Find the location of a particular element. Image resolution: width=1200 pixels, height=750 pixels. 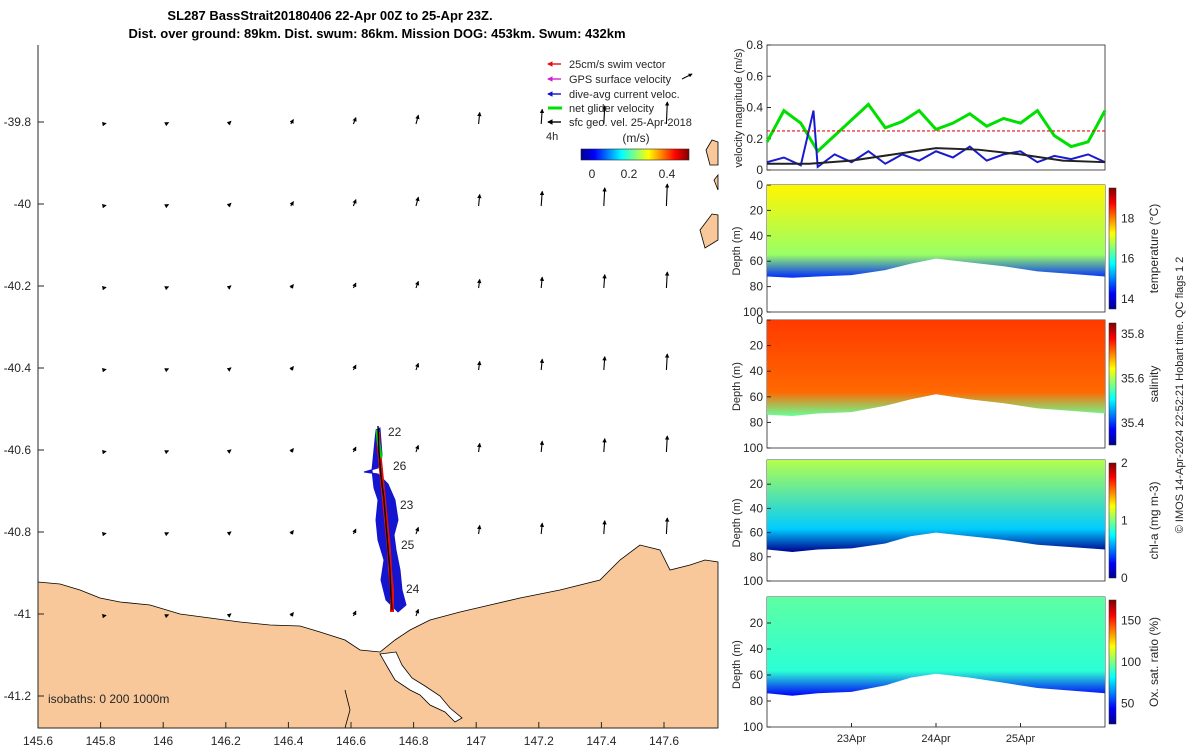

velocity-axes is located at coordinates (936, 107).